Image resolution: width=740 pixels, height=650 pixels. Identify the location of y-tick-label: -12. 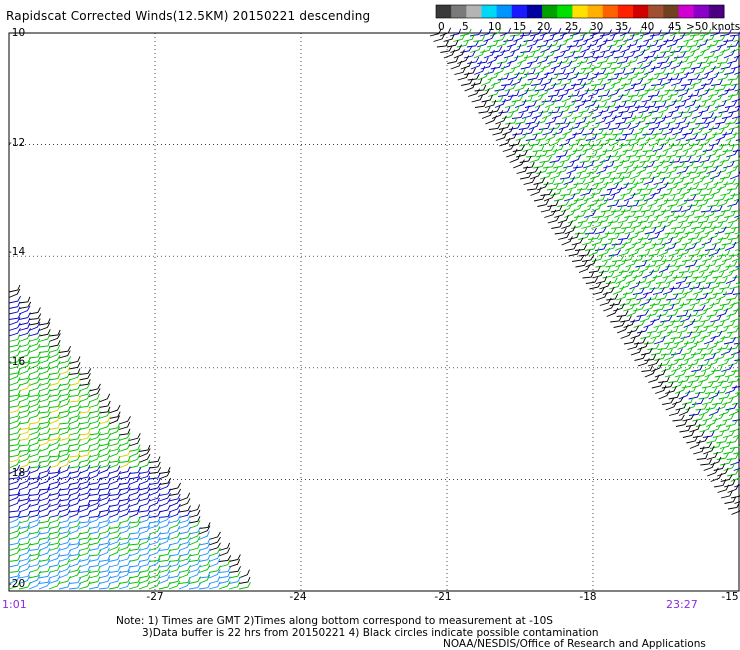
(17, 143).